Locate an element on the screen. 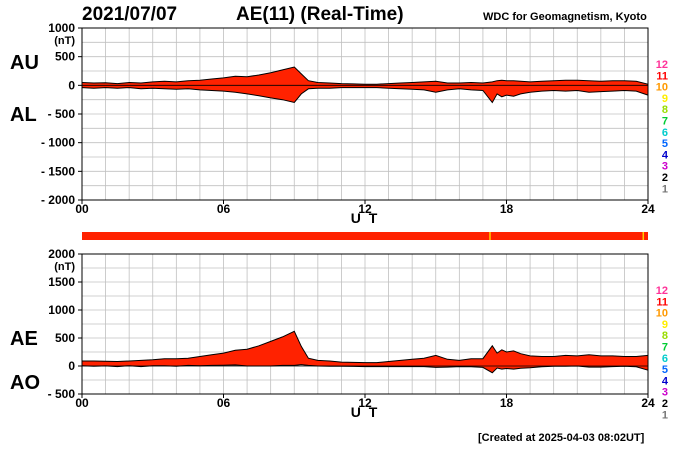  al-label: AL is located at coordinates (23, 115).